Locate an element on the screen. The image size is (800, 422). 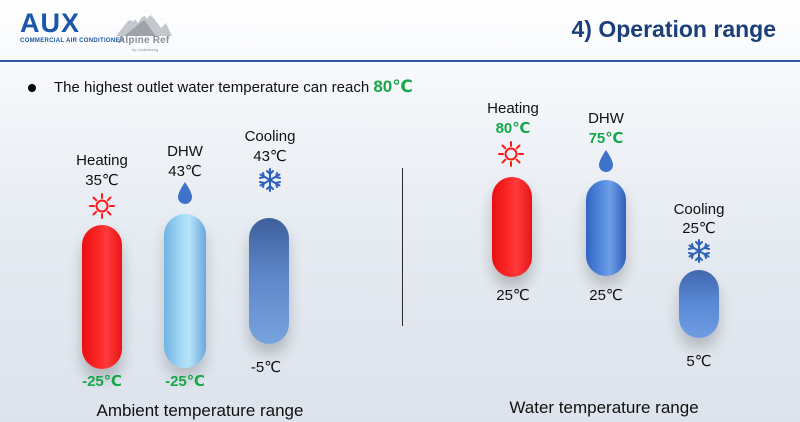
ambient-heating-range-bar is located at coordinates (102, 297).